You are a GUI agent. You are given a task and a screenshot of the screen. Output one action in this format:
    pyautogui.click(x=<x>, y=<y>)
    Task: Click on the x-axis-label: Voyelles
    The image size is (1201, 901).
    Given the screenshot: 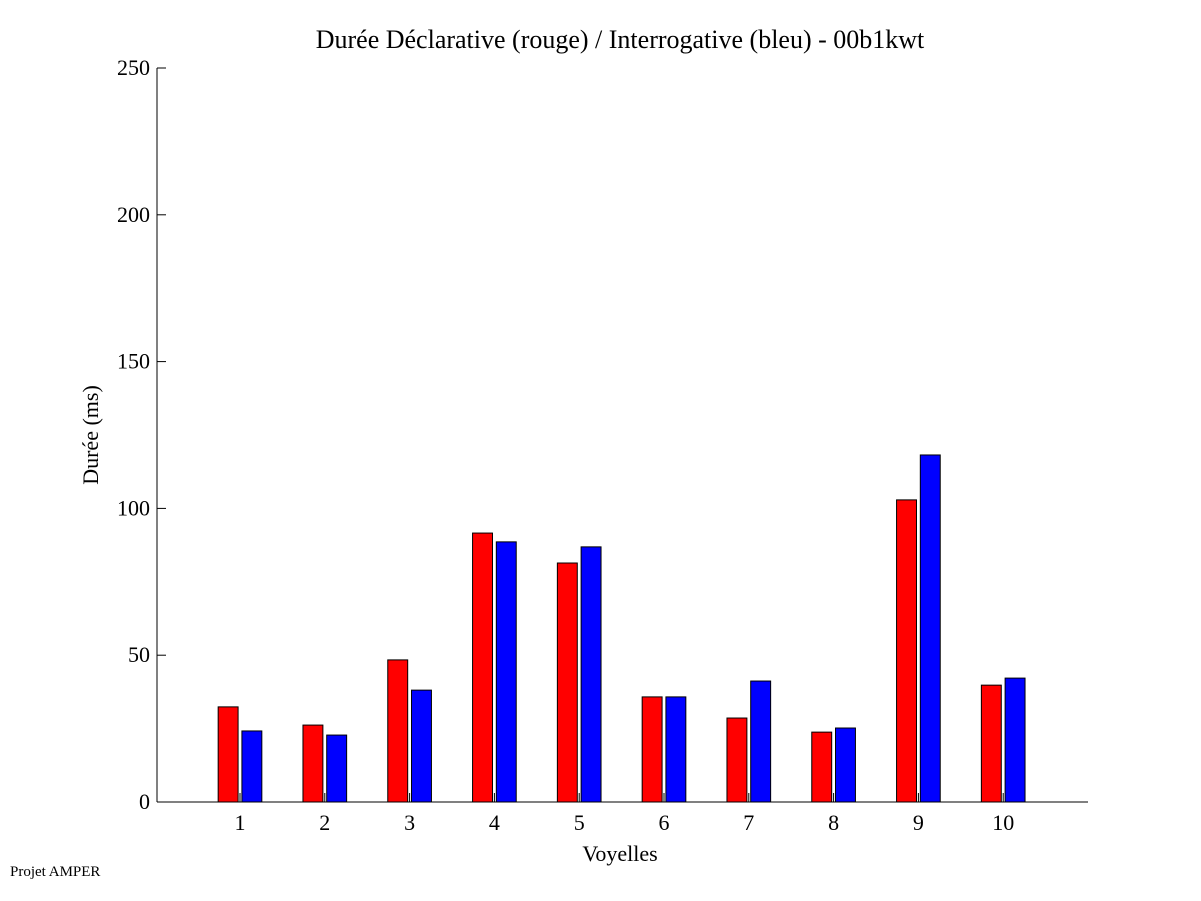 What is the action you would take?
    pyautogui.click(x=619, y=853)
    